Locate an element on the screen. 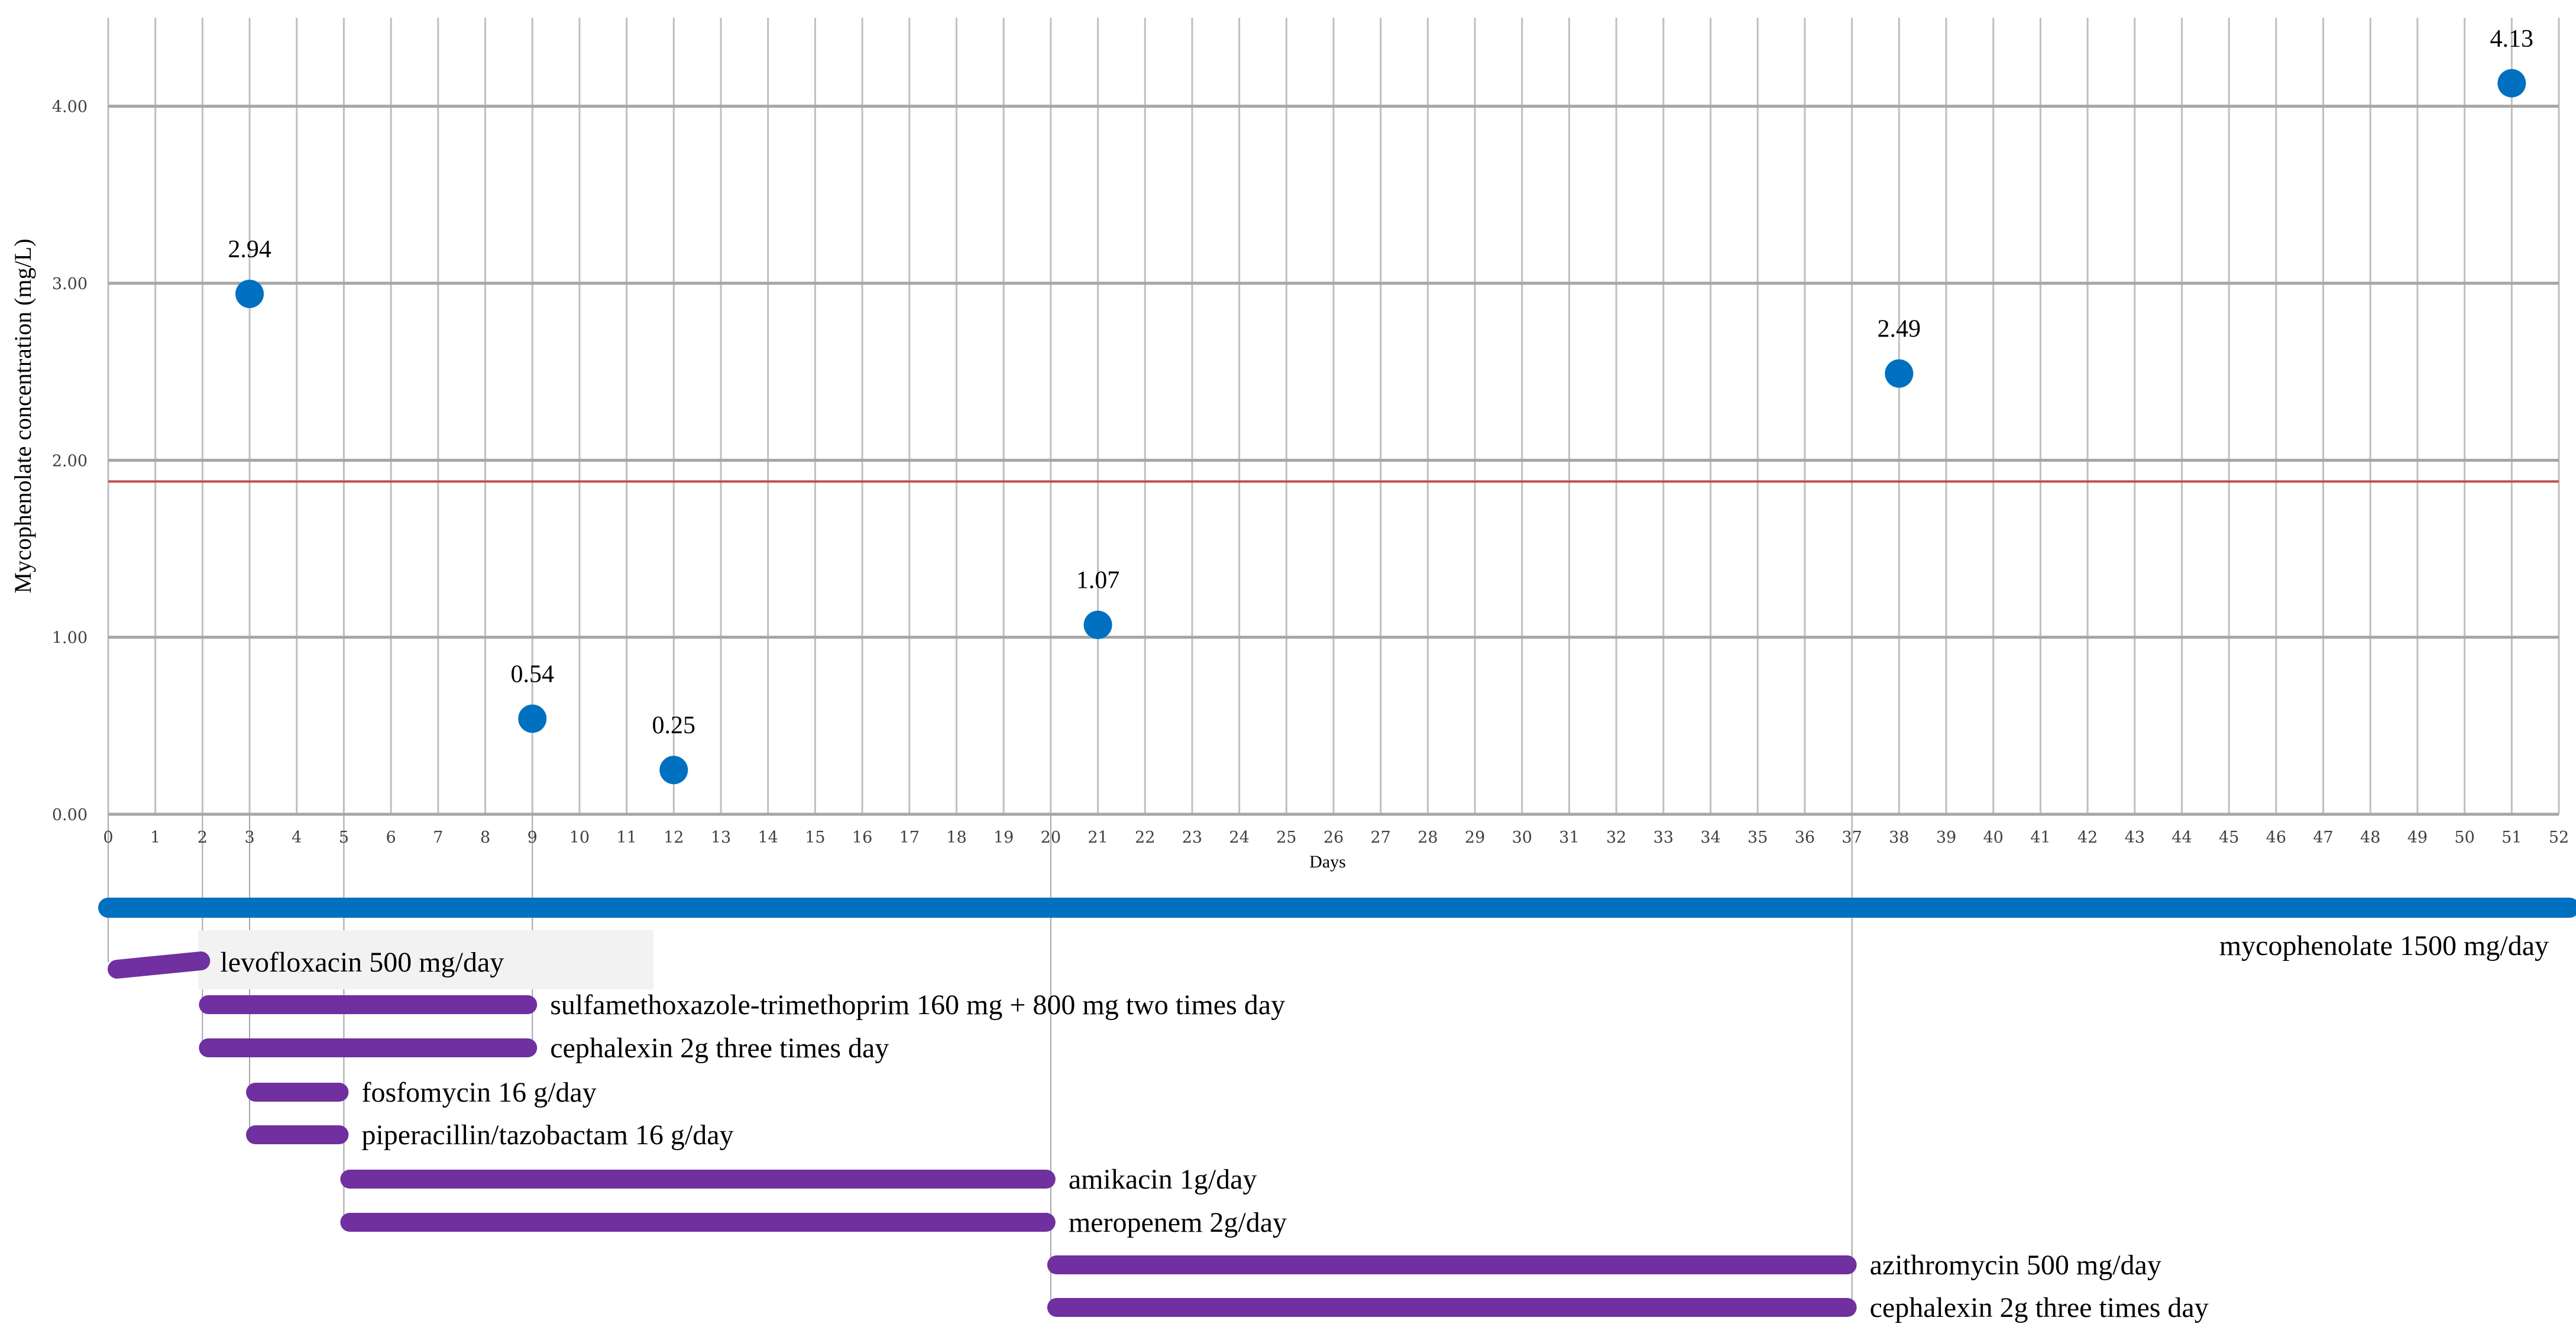  x-tick-label: 1 is located at coordinates (155, 837).